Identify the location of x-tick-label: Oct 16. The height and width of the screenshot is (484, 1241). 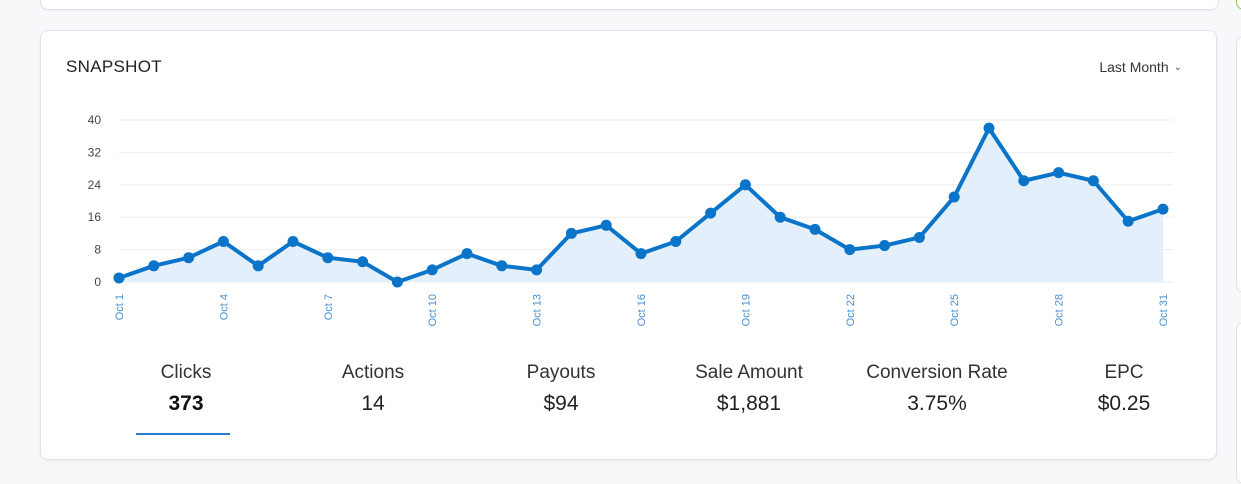
(642, 310).